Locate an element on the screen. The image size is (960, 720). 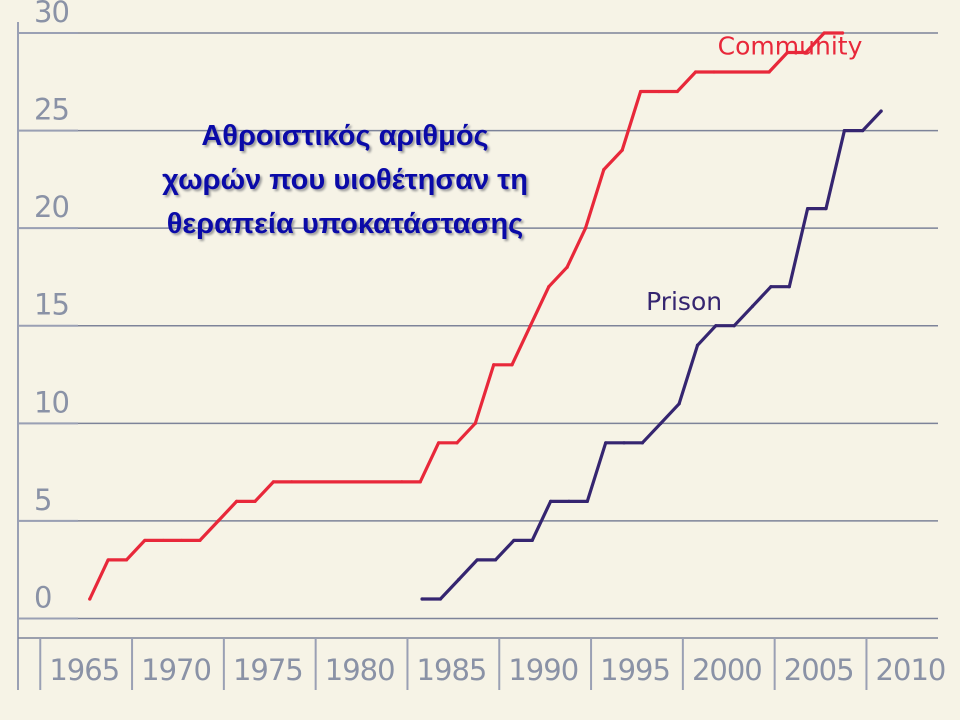
x-tick-label: 1990 is located at coordinates (543, 670).